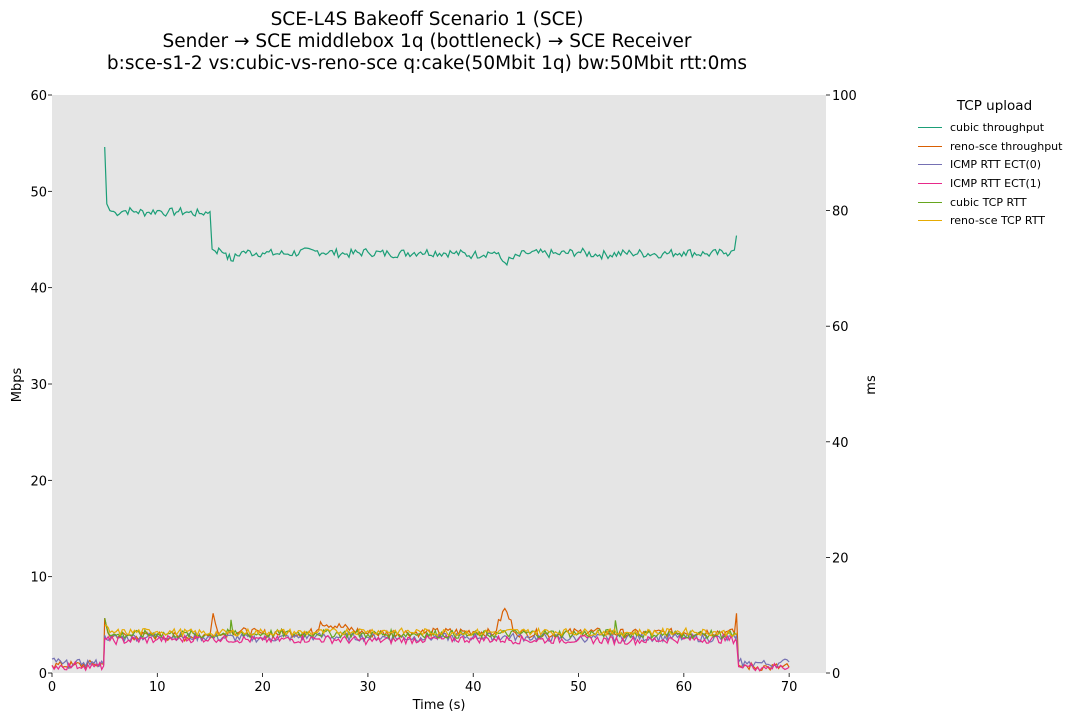  I want to click on y-left-tick-label: 50, so click(38, 192).